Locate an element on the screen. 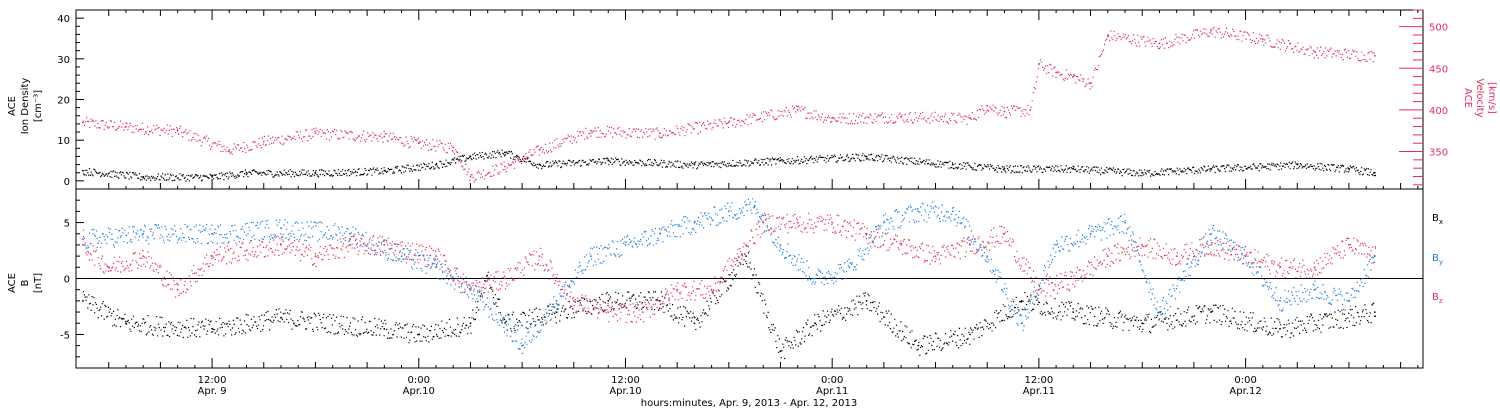  bz-legend-b: B is located at coordinates (1435, 297).